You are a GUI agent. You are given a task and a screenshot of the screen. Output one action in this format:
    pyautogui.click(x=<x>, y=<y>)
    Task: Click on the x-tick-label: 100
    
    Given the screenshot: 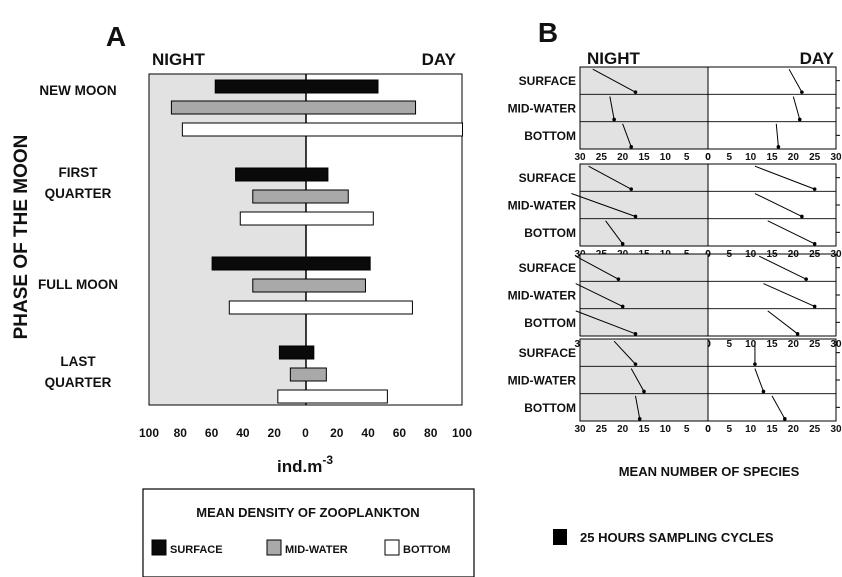 What is the action you would take?
    pyautogui.click(x=462, y=433)
    